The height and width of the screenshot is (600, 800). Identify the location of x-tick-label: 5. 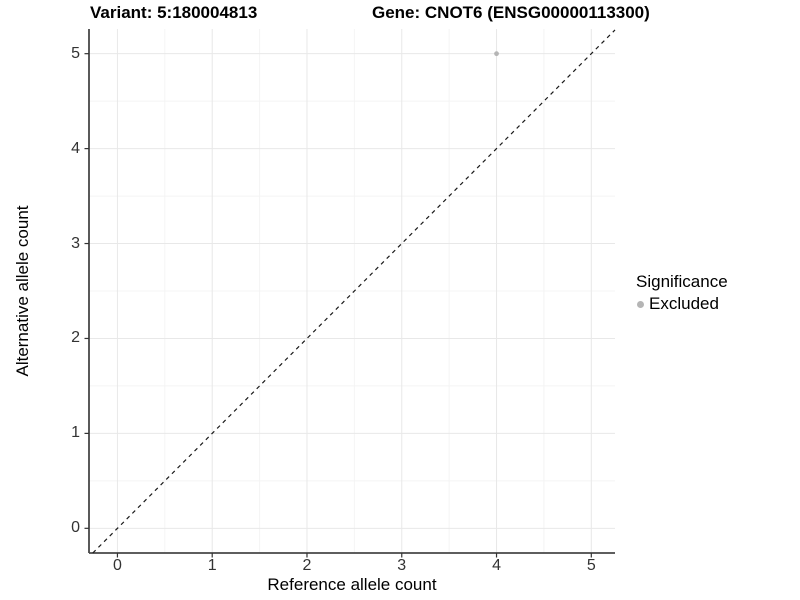
(591, 565).